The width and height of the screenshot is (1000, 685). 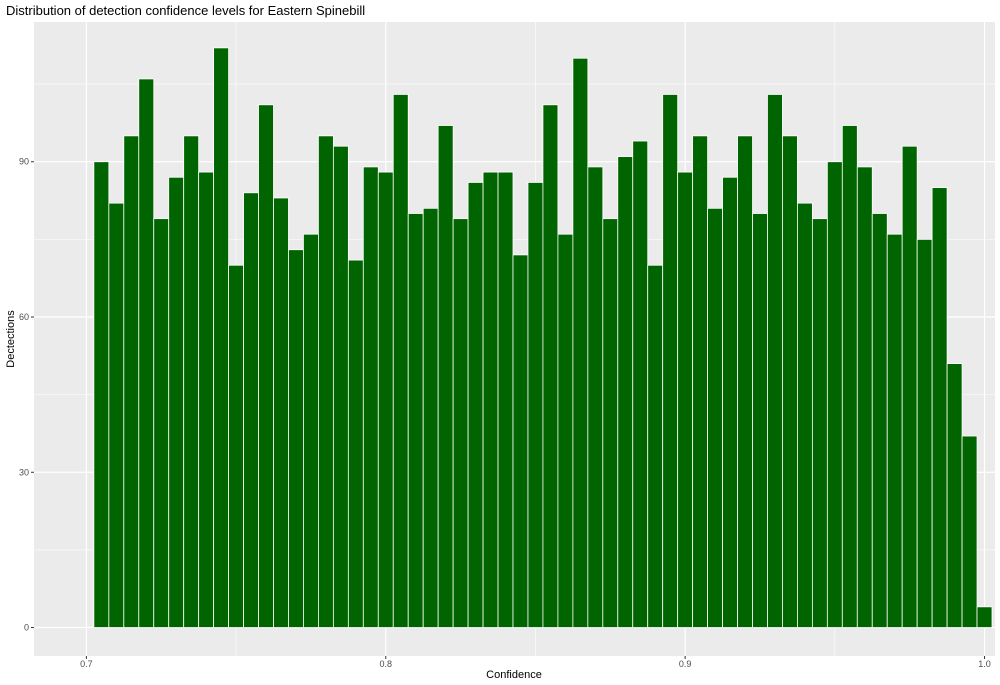 I want to click on x-tick-label: 0.7, so click(x=86, y=664).